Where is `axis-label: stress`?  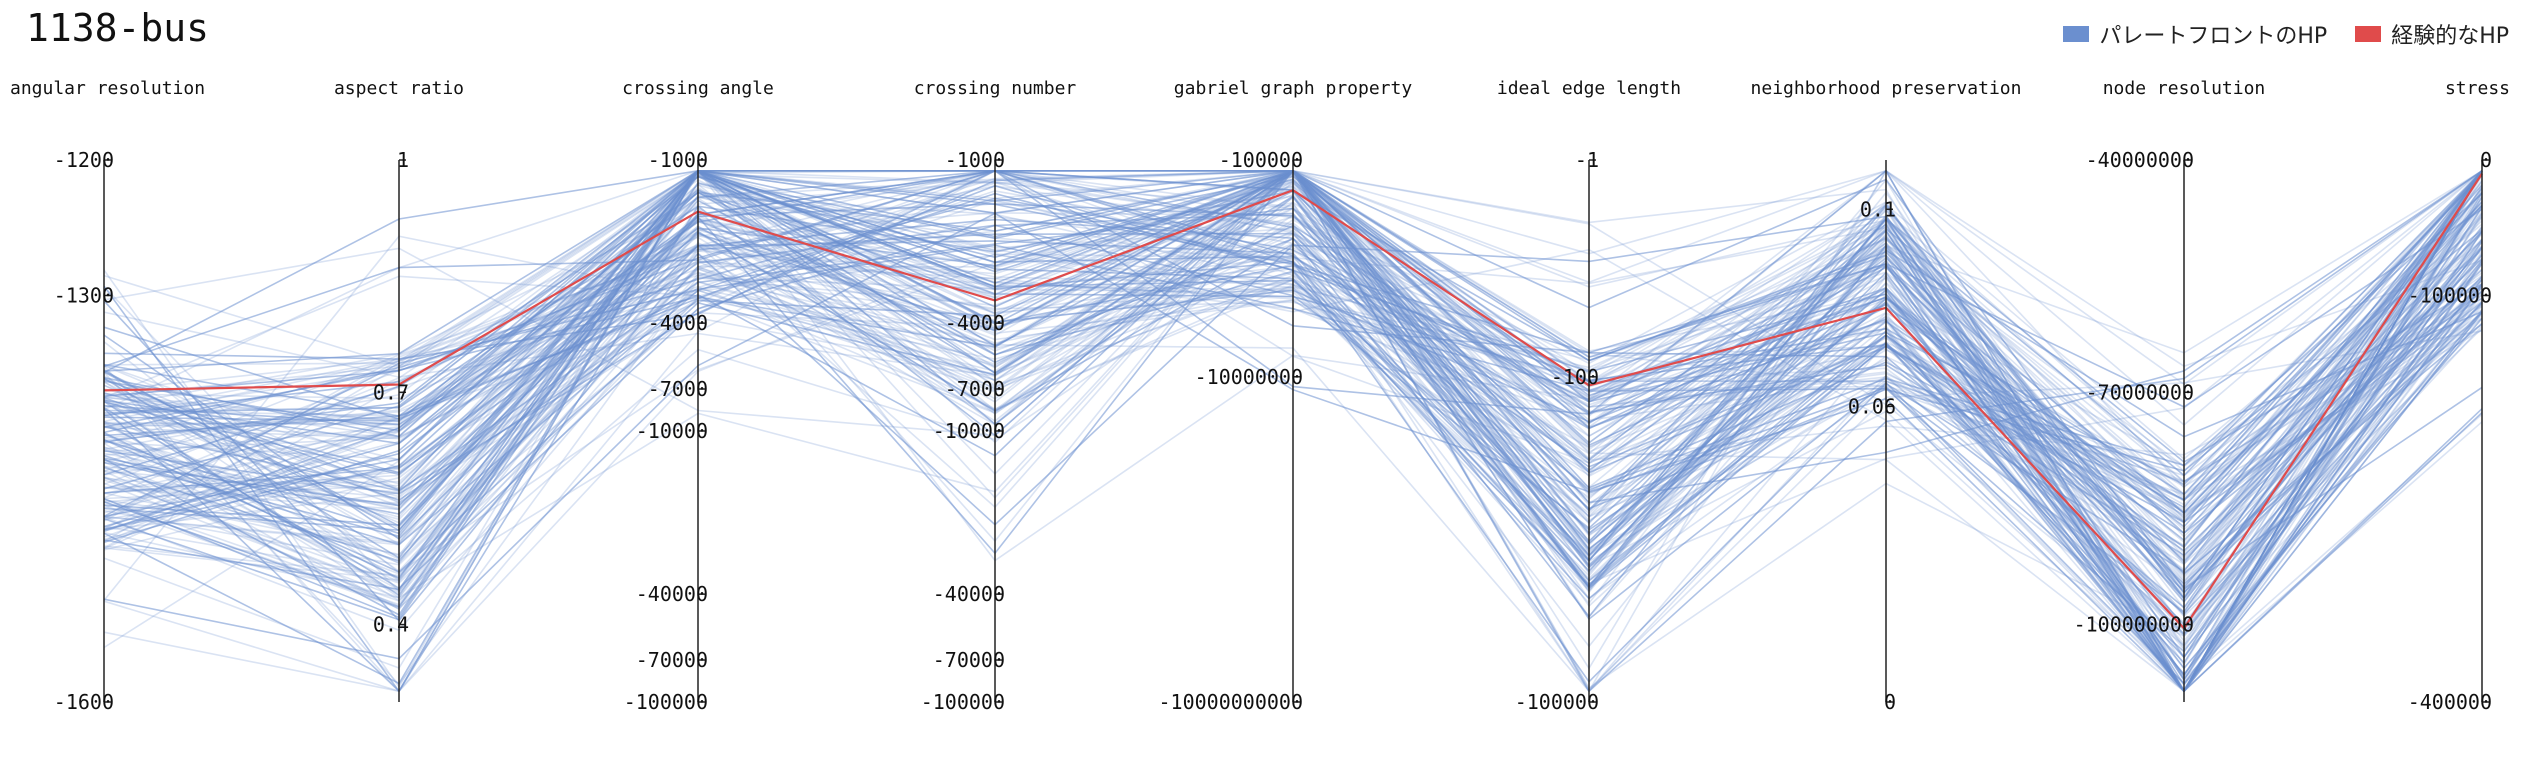 axis-label: stress is located at coordinates (2477, 88).